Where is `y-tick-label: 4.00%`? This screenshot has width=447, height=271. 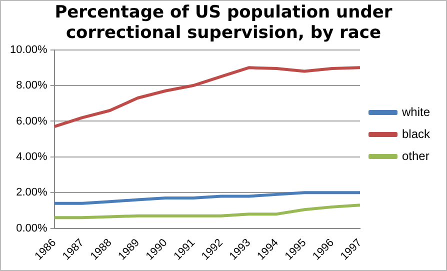
y-tick-label: 4.00% is located at coordinates (32, 156).